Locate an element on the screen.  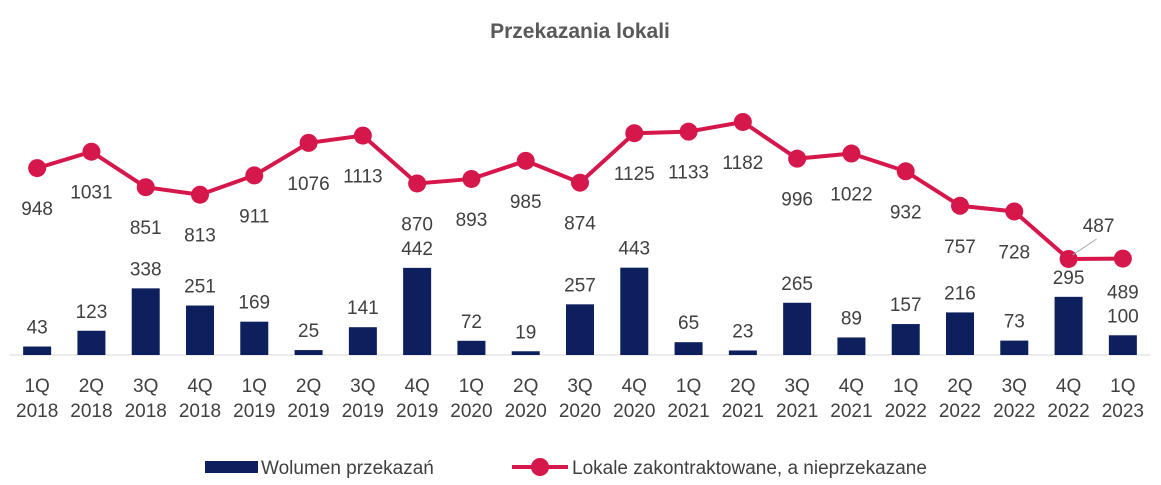
bar-value-label: 157 is located at coordinates (906, 305).